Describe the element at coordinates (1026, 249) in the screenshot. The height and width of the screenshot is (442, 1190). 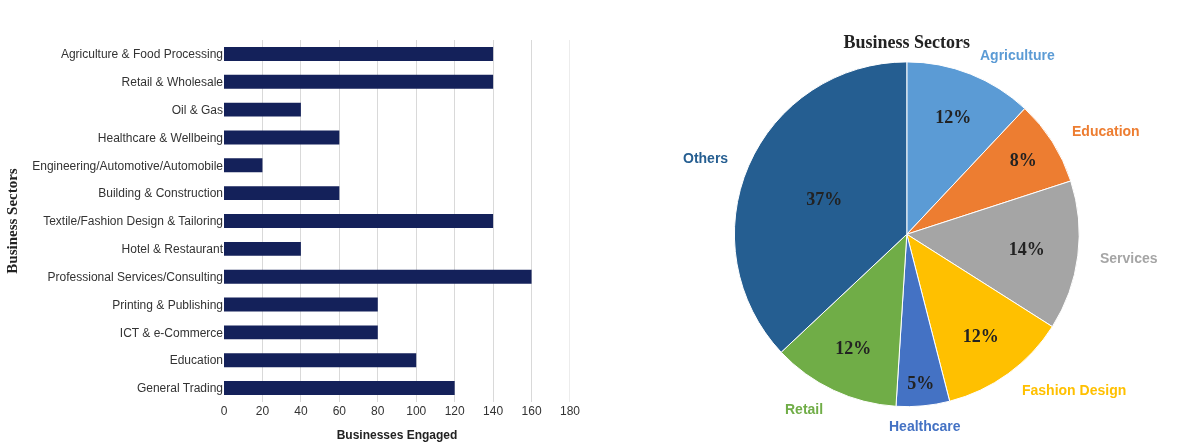
I see `data-label: 14%` at that location.